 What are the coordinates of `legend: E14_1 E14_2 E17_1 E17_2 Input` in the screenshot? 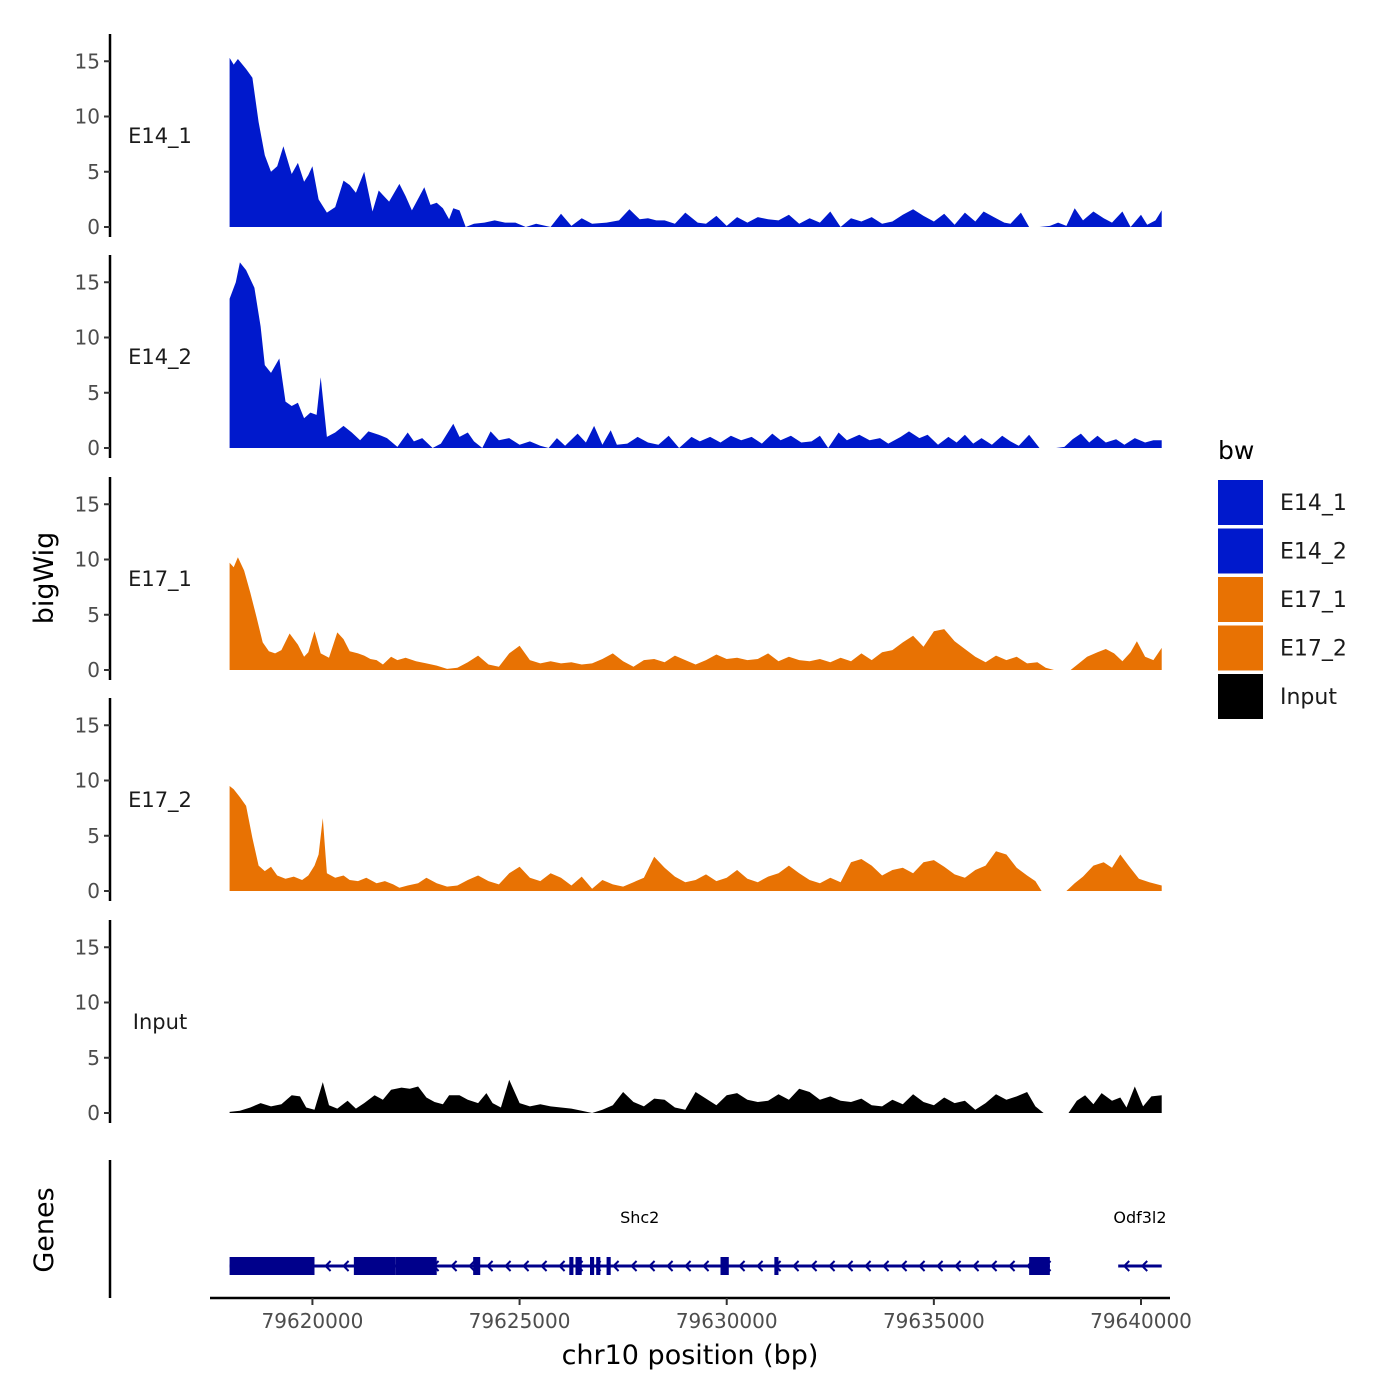 It's located at (1282, 599).